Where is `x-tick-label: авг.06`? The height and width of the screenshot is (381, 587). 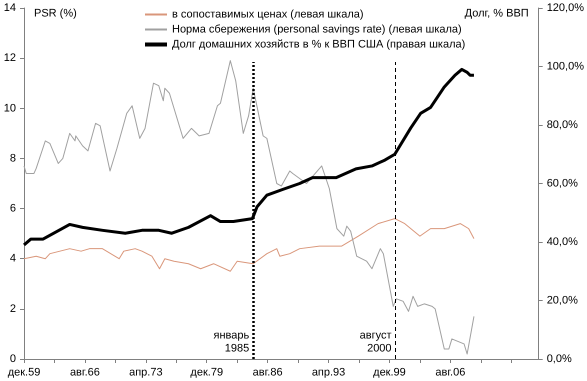
x-tick-label: авг.06 is located at coordinates (450, 372).